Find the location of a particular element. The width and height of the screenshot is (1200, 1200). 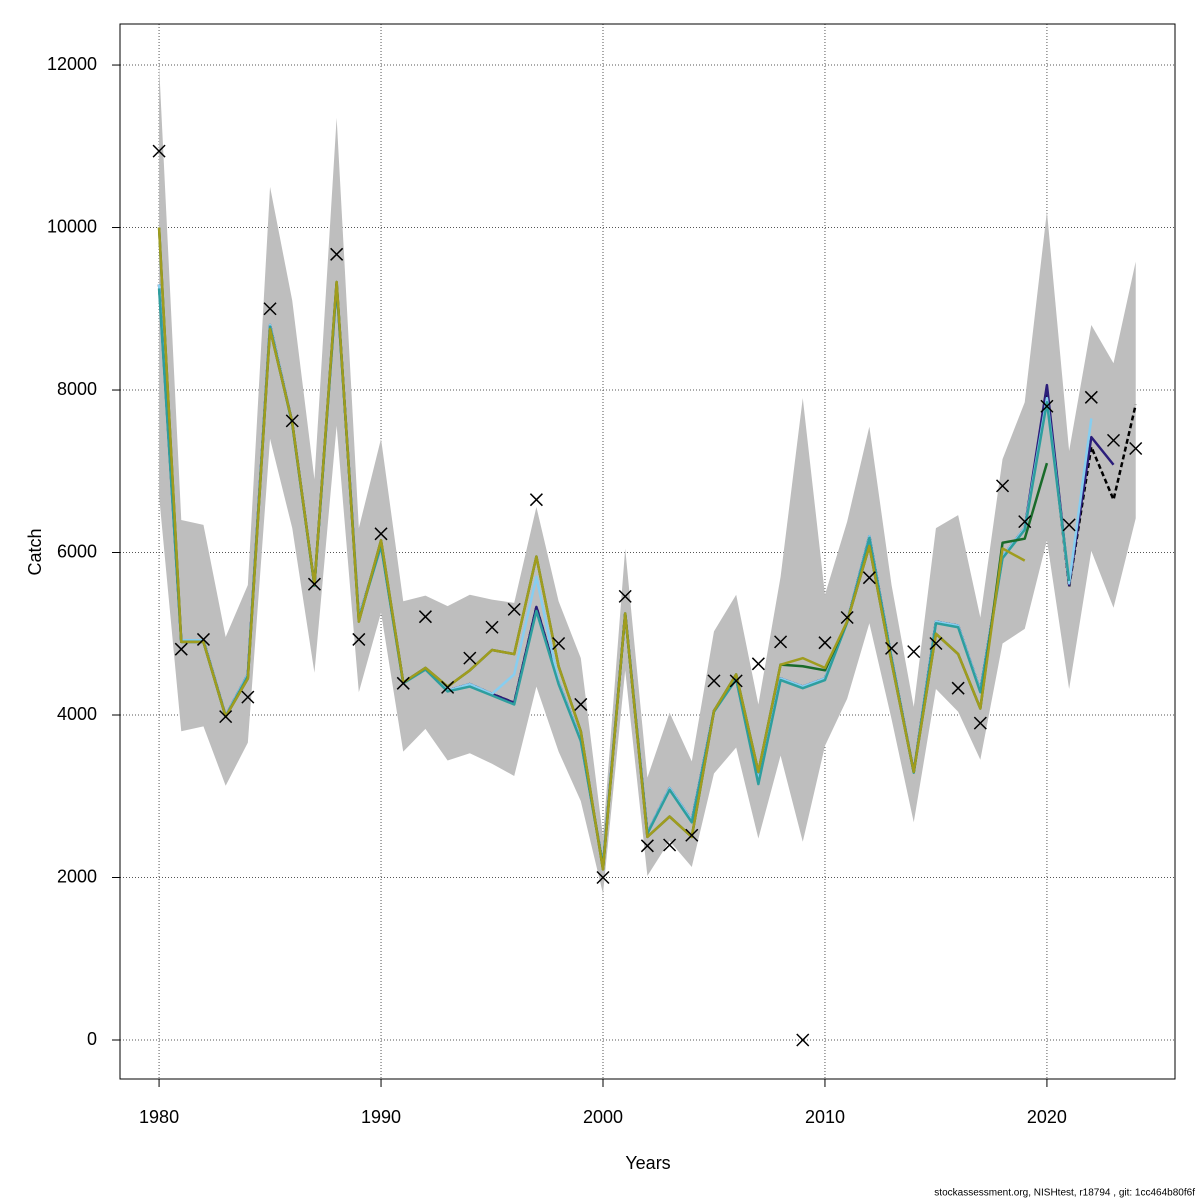

y-tick-label: 0 is located at coordinates (92, 1039).